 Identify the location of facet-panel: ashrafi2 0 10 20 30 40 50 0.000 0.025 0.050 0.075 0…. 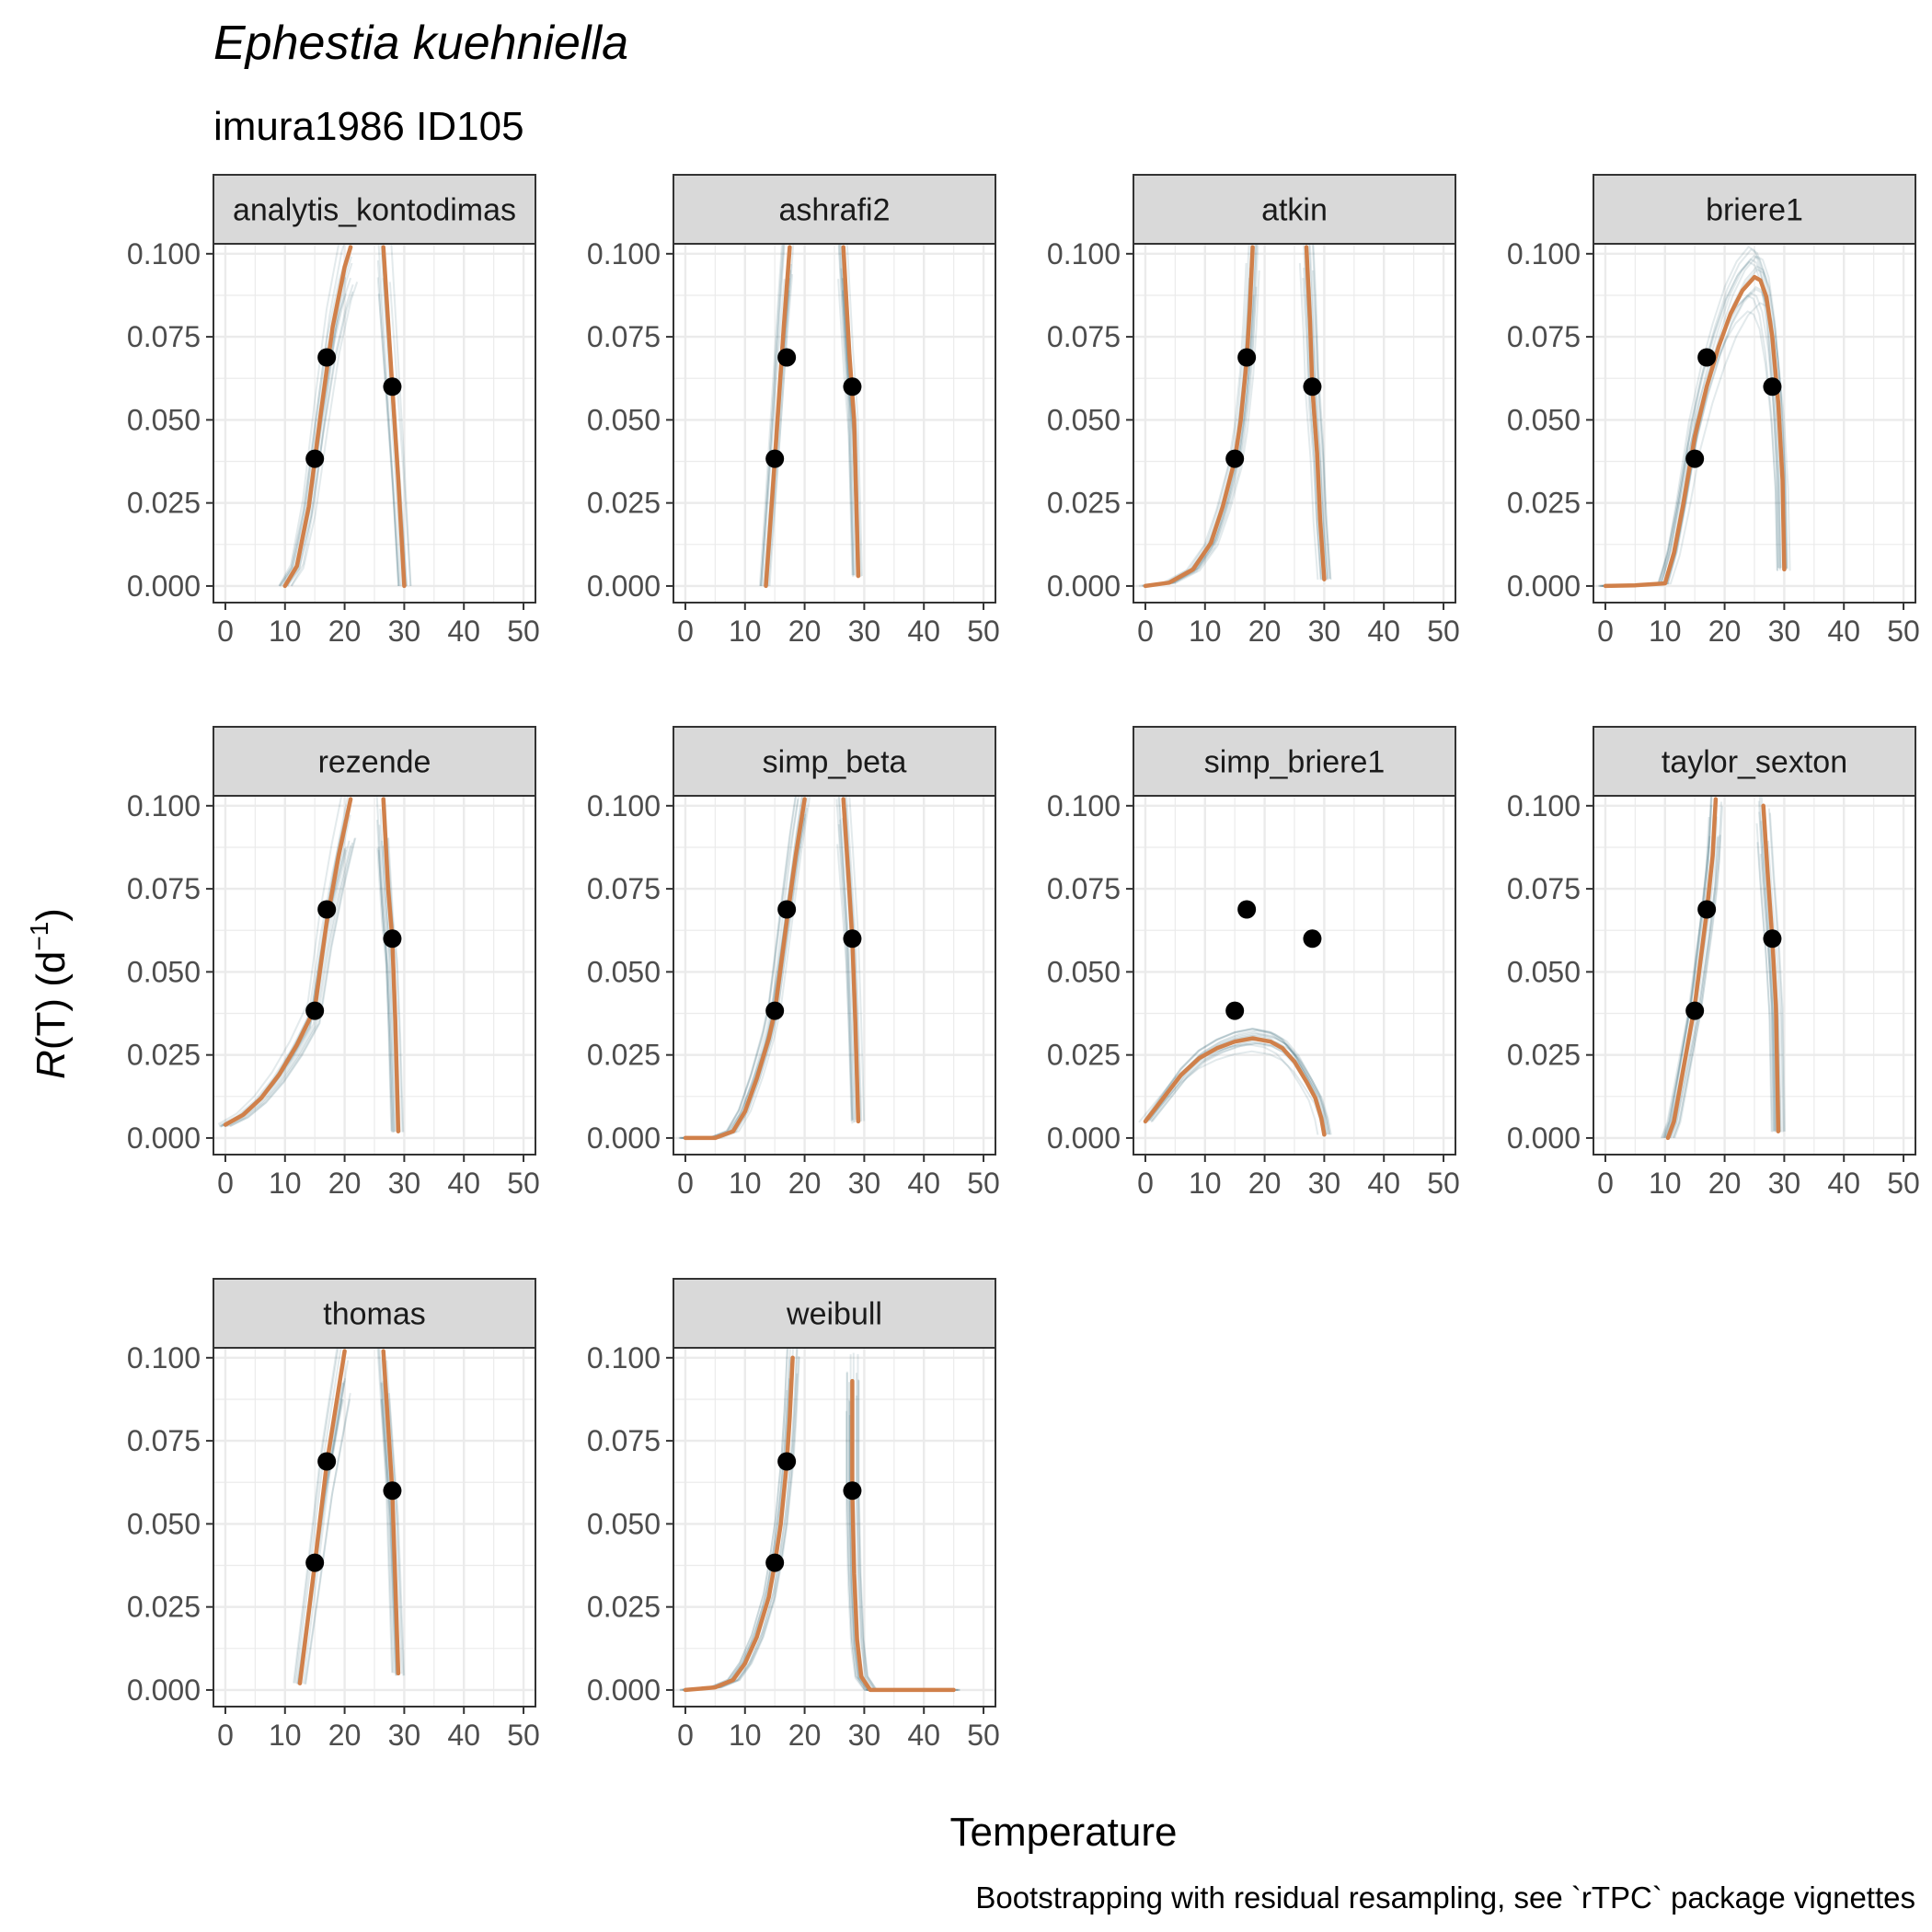
(793, 411).